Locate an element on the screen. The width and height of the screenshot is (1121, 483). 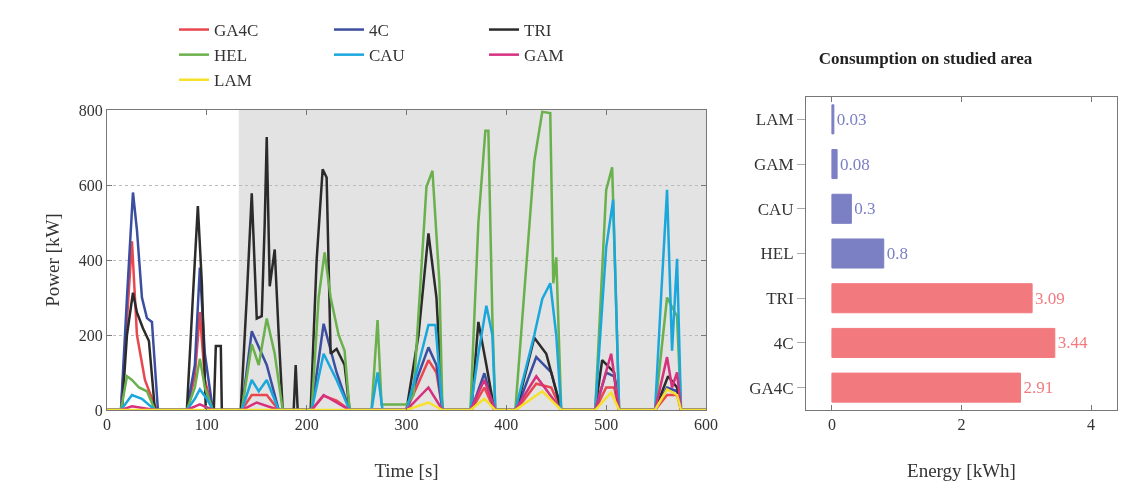
legend-label: TRI is located at coordinates (538, 31).